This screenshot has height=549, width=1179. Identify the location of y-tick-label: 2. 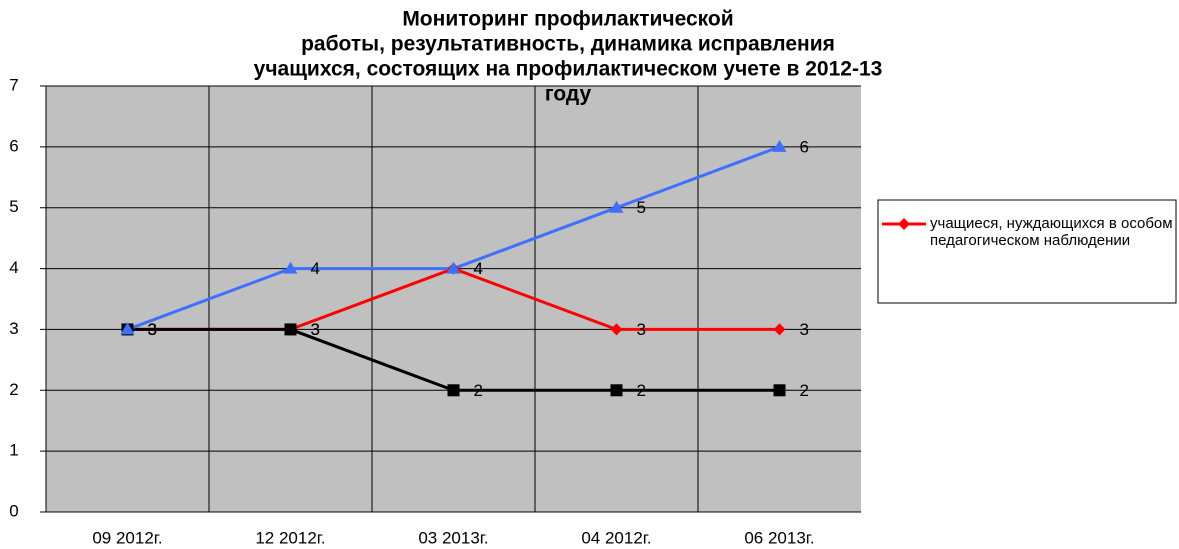
(13, 389).